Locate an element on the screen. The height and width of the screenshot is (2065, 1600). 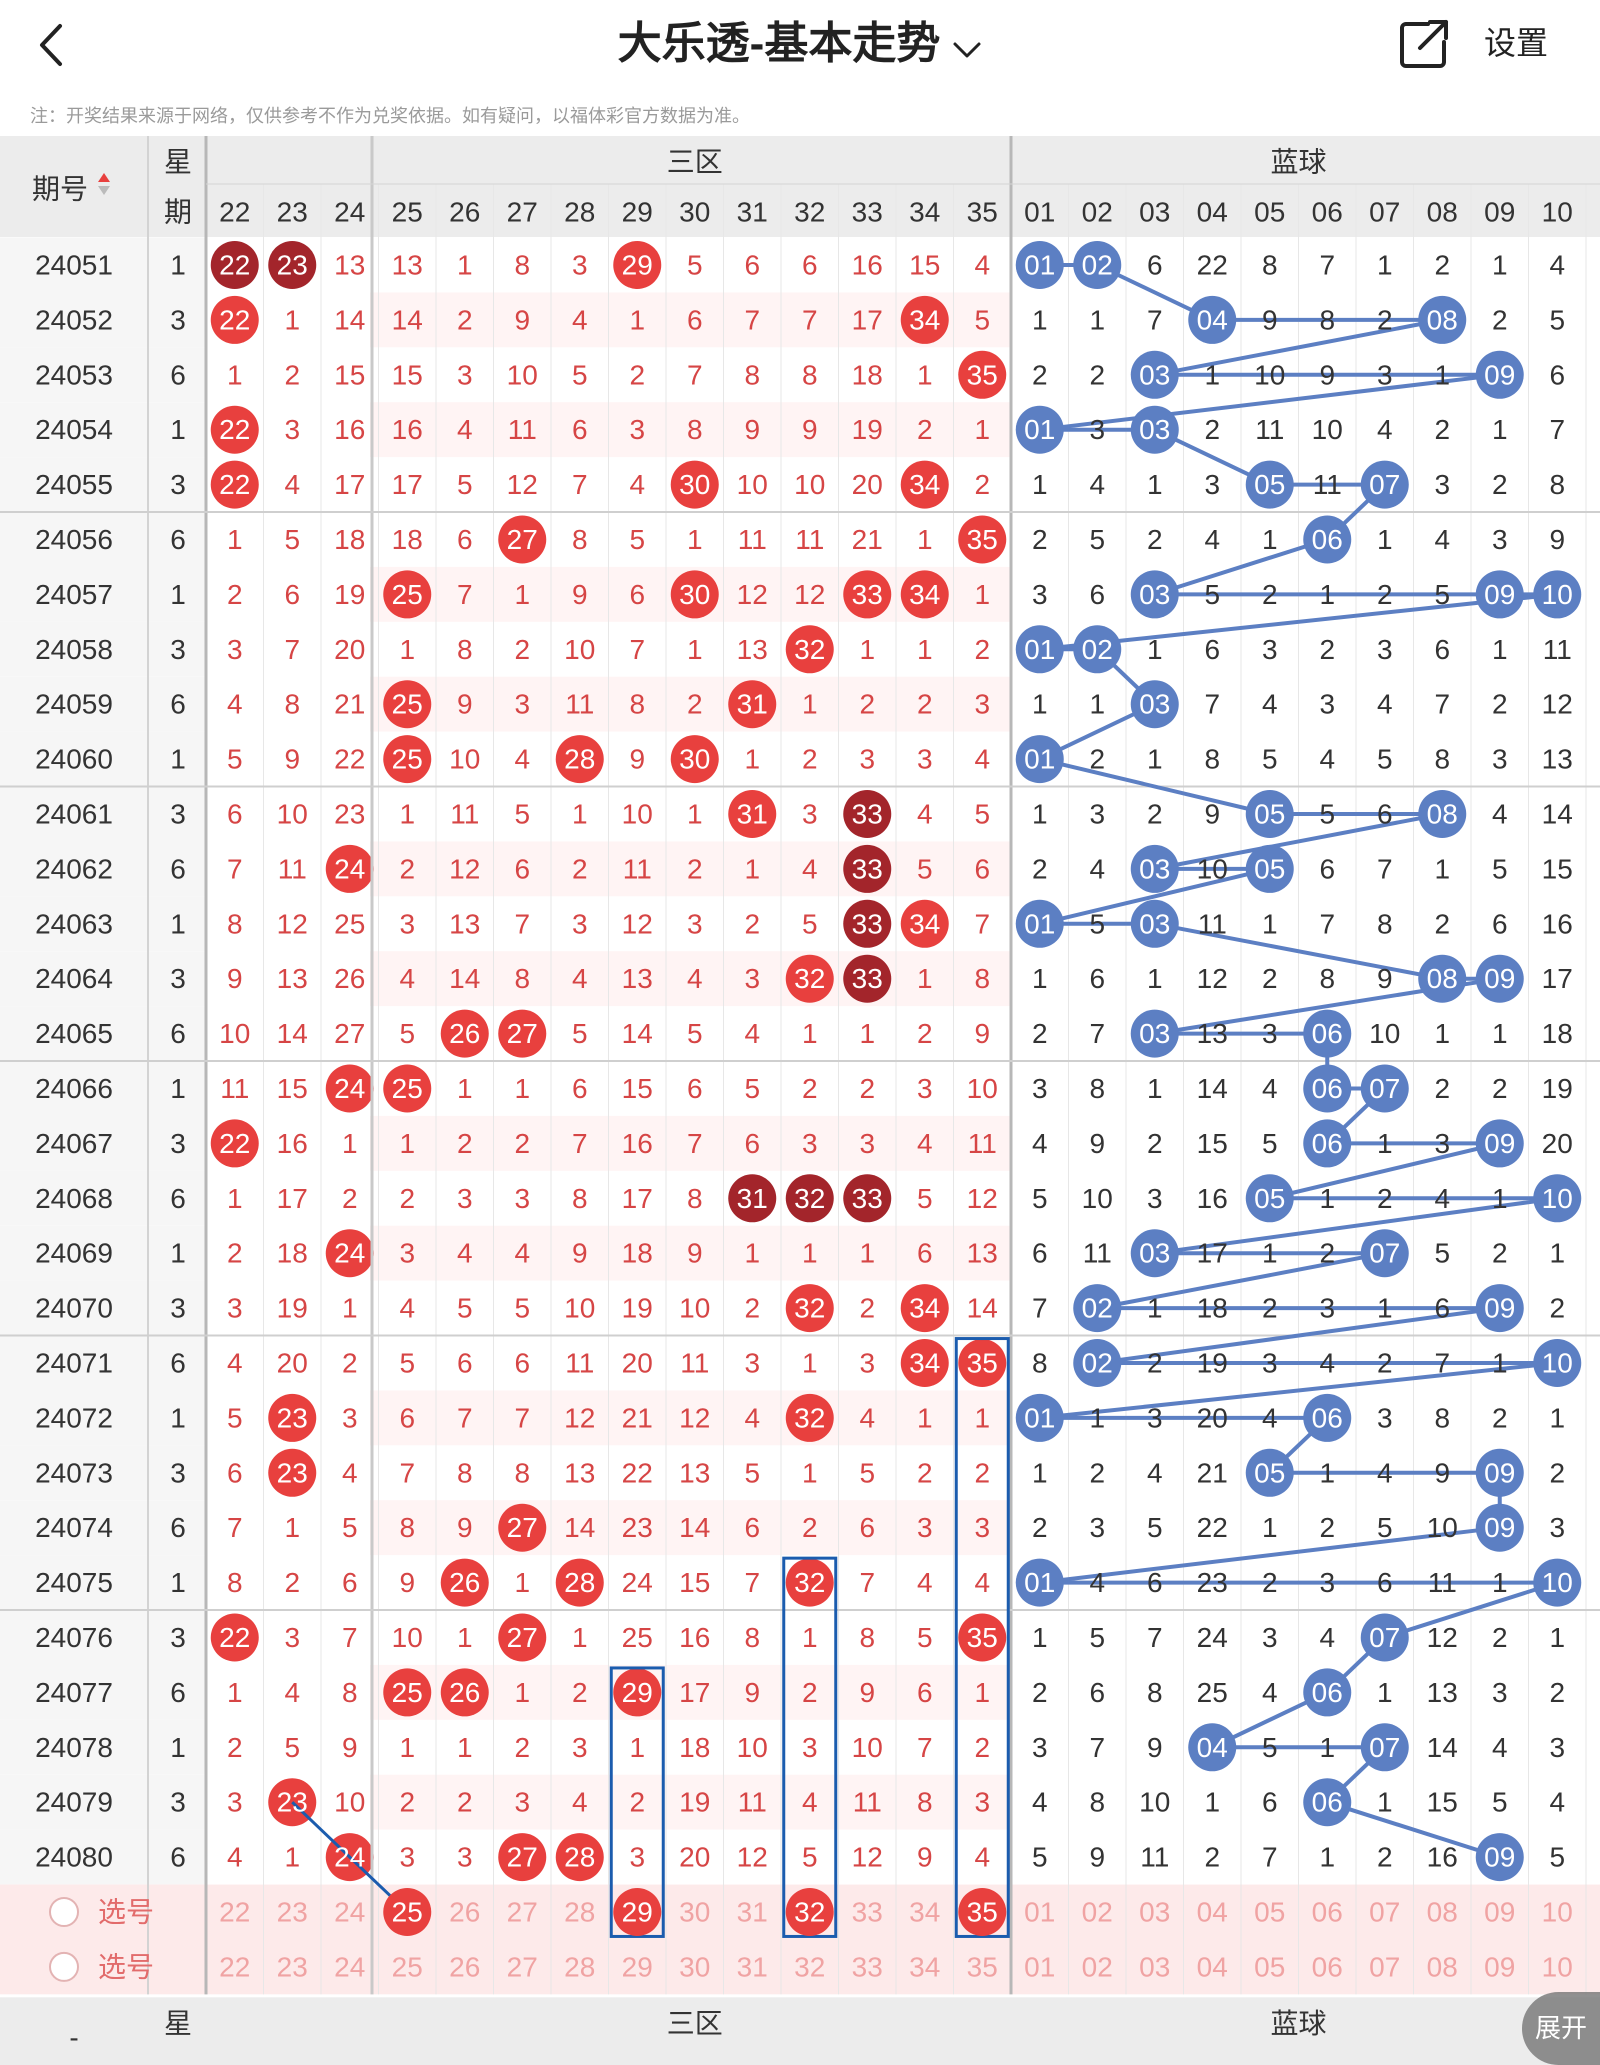
issue-header: 期号 is located at coordinates (60, 189).